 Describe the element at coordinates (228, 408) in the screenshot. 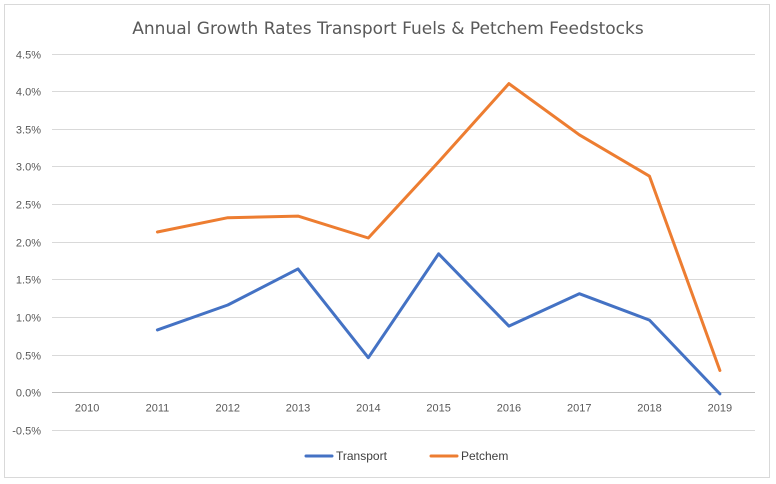

I see `x-tick-label: 2012` at that location.